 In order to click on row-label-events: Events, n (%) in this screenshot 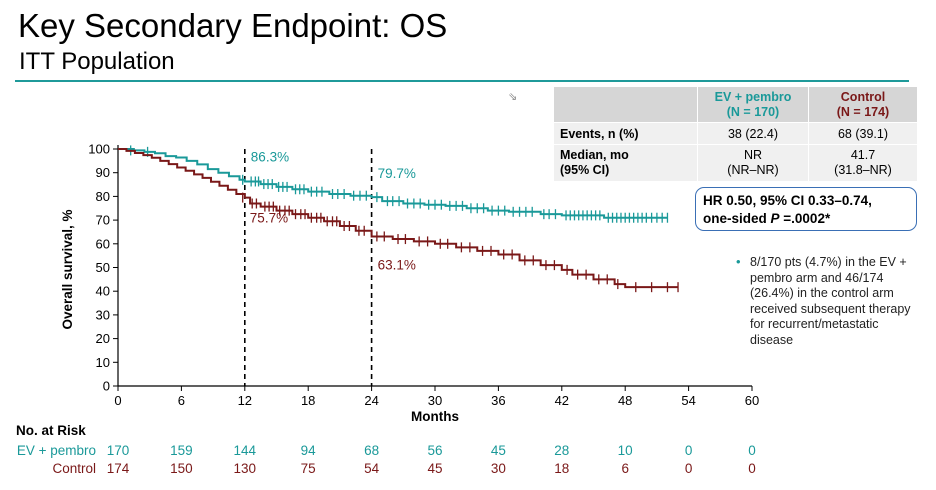, I will do `click(625, 133)`.